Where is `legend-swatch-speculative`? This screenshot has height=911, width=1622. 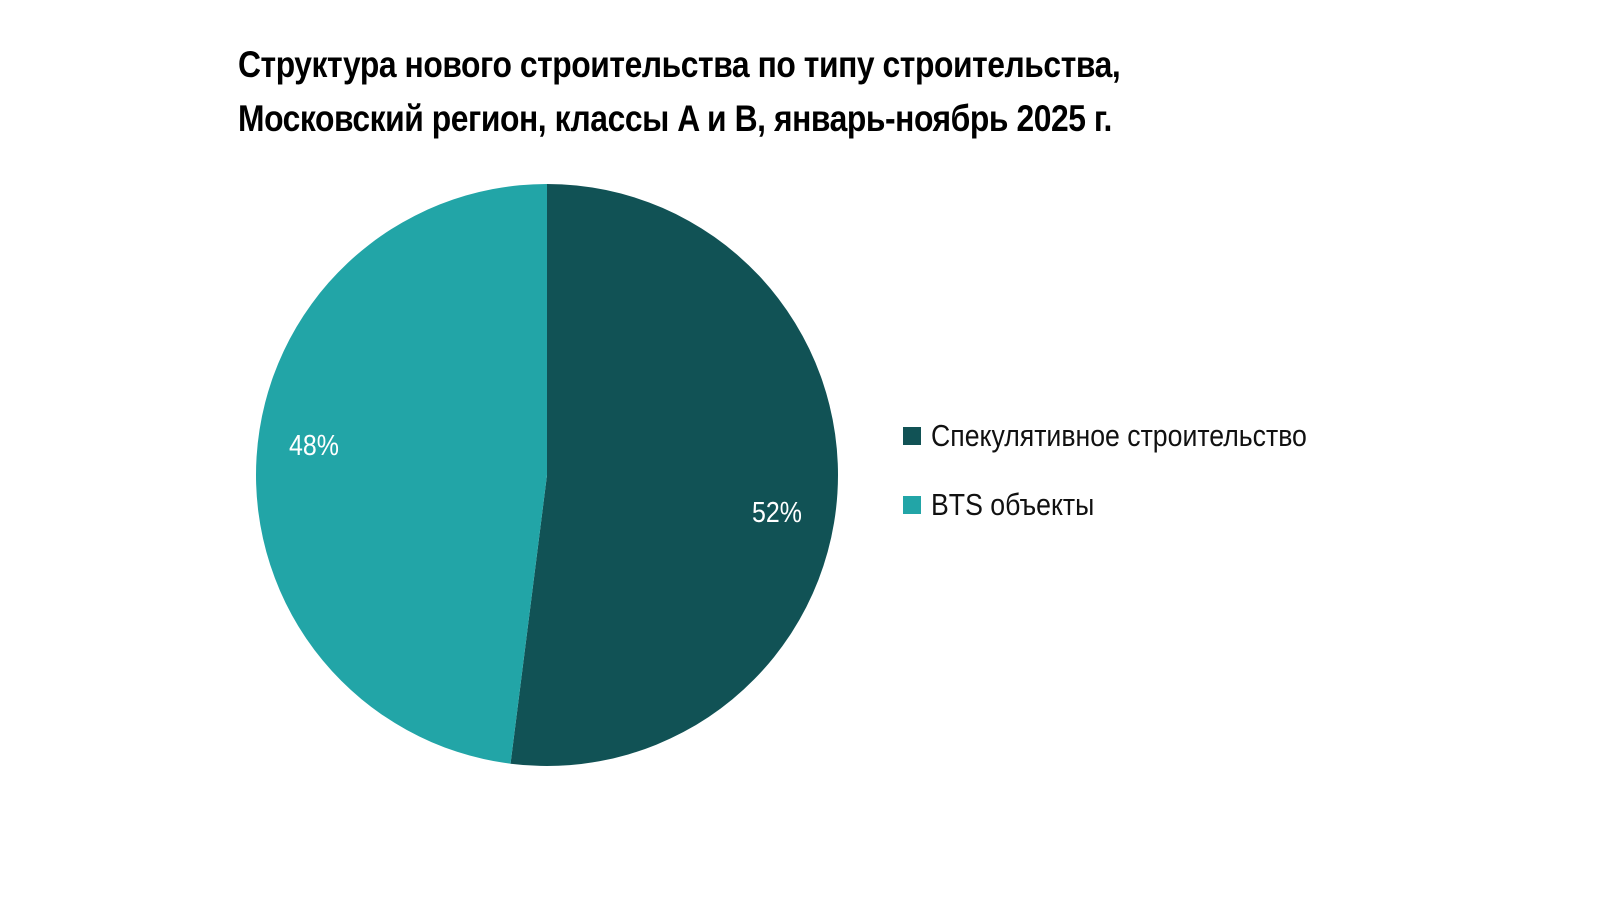 legend-swatch-speculative is located at coordinates (912, 436).